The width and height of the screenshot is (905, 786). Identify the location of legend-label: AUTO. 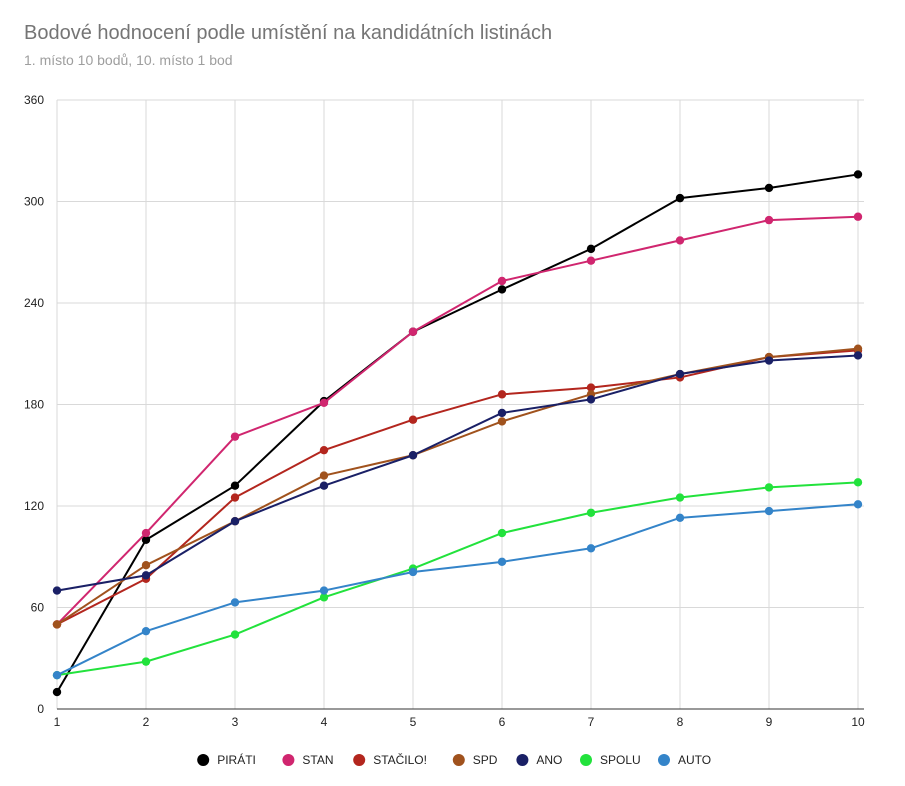
(694, 760).